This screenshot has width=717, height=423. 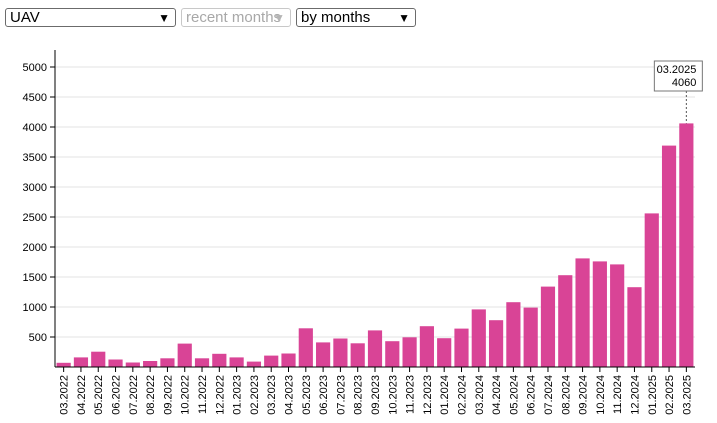 What do you see at coordinates (186, 395) in the screenshot?
I see `x-tick-label: 10.2022` at bounding box center [186, 395].